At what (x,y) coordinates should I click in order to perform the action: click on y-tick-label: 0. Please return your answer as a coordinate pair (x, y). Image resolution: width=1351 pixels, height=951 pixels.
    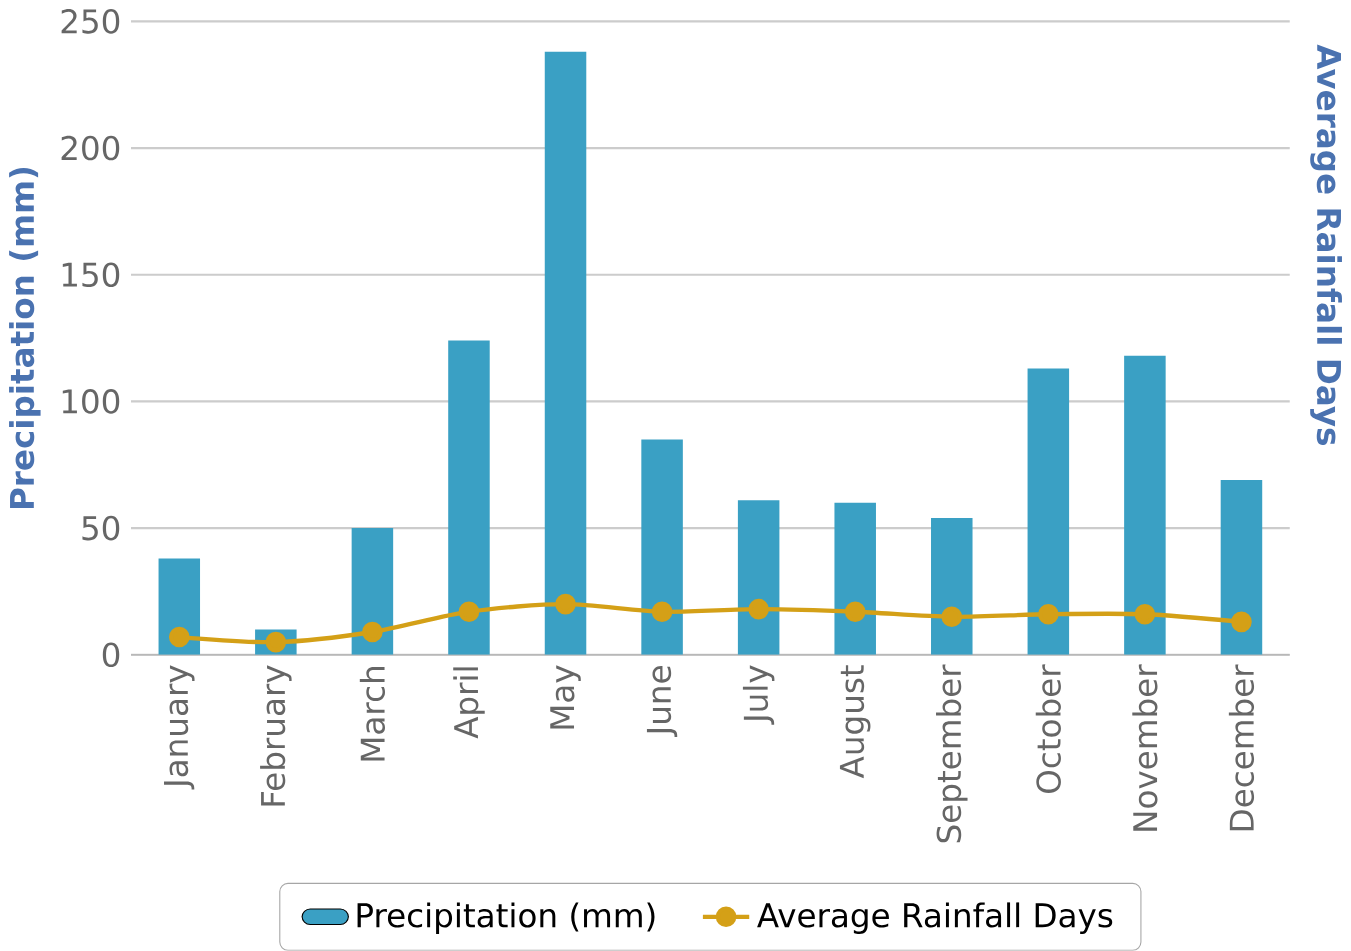
    Looking at the image, I should click on (111, 655).